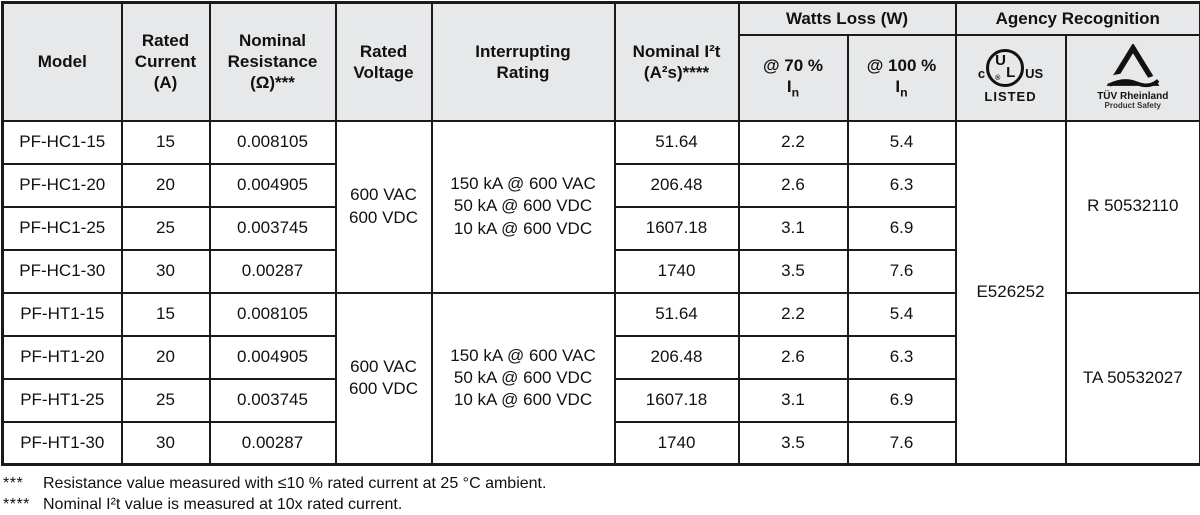  I want to click on model-cell: PF-HT1-20, so click(62, 357).